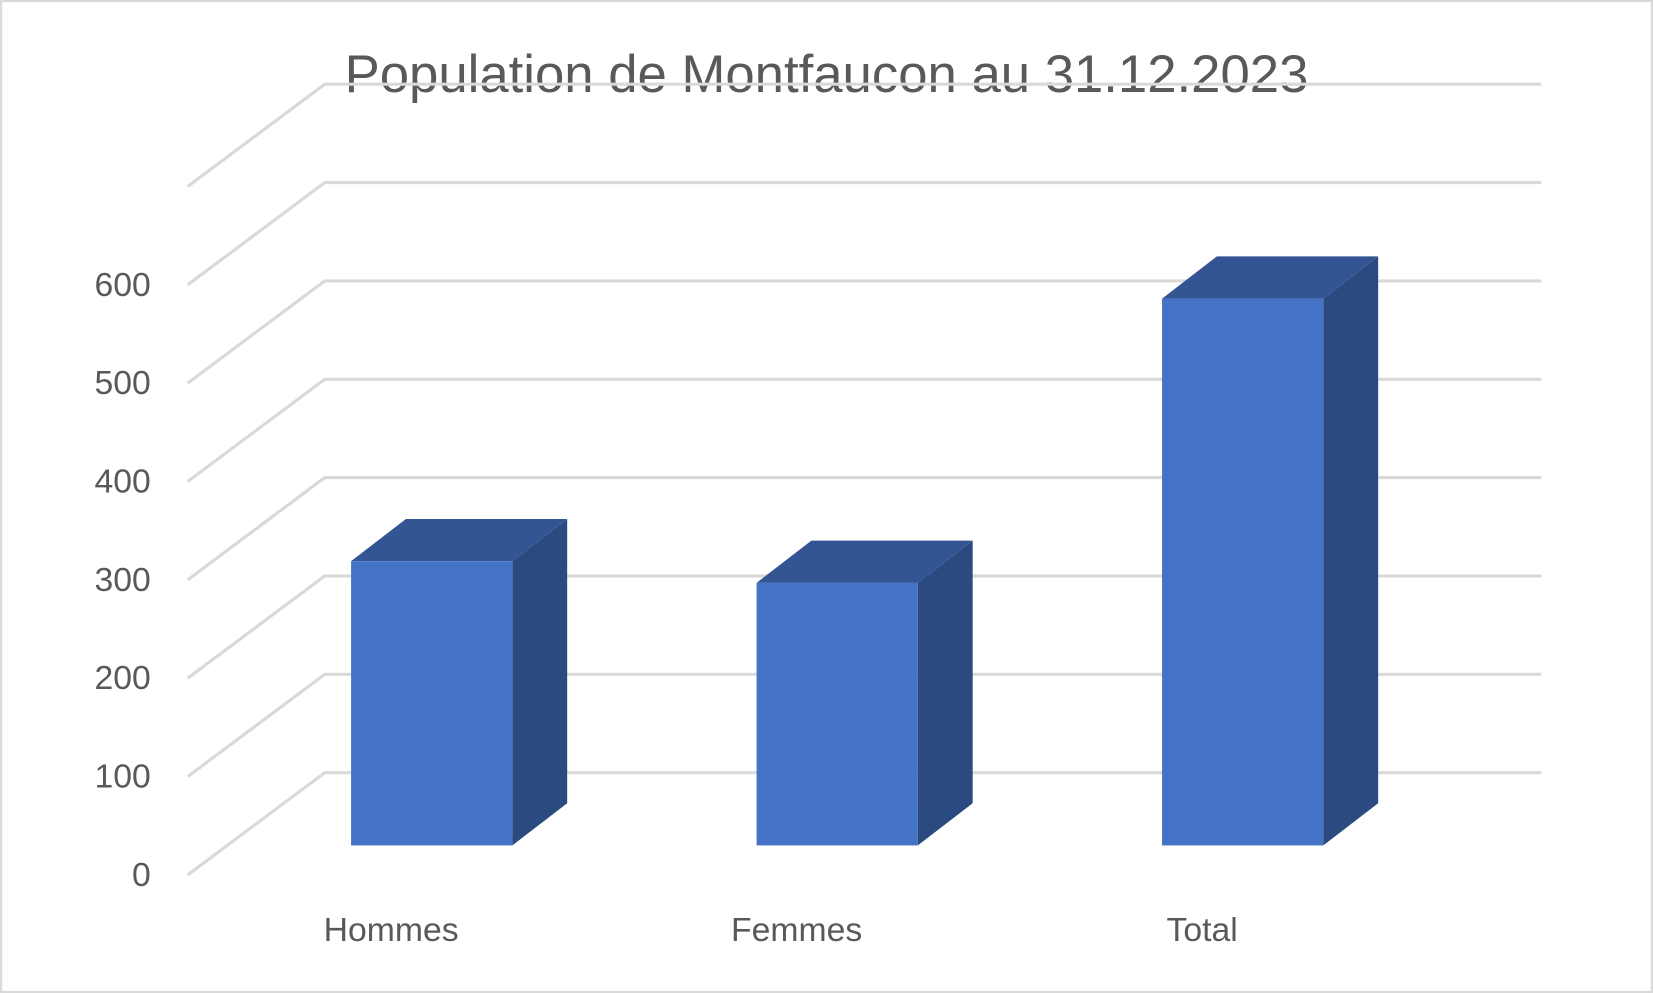 The height and width of the screenshot is (993, 1653). Describe the element at coordinates (796, 930) in the screenshot. I see `x-tick-label: Femmes` at that location.